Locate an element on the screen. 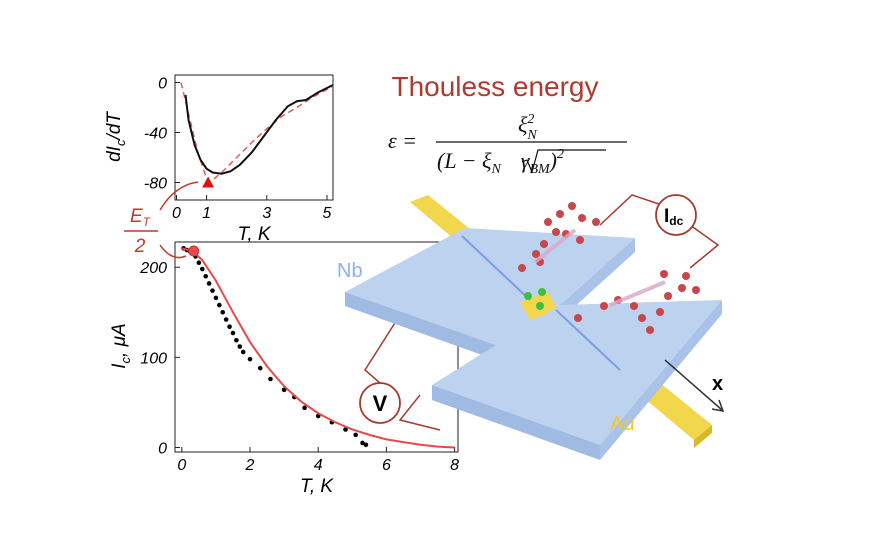 The height and width of the screenshot is (557, 885). x-arrow is located at coordinates (693, 385).